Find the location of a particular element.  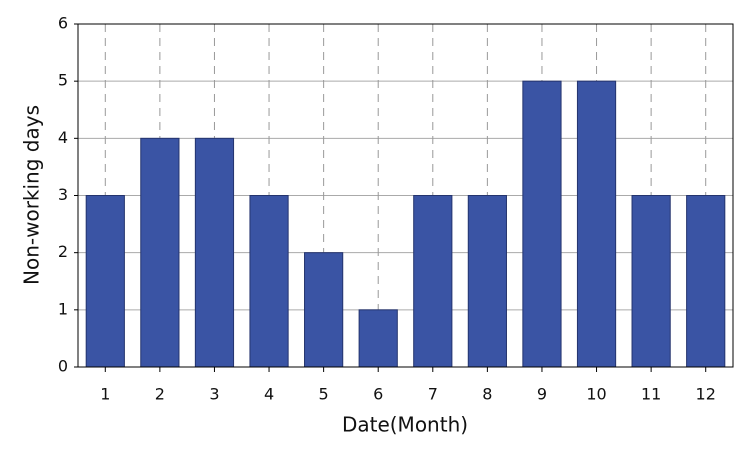

x-tick-label: 3 is located at coordinates (214, 394).